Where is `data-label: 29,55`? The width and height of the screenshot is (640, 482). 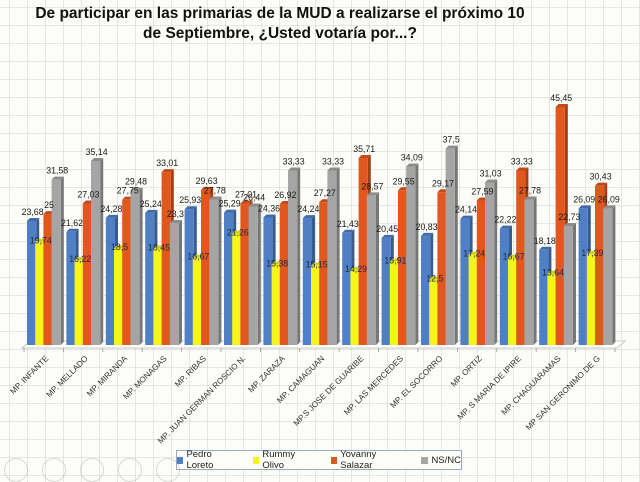 data-label: 29,55 is located at coordinates (404, 181).